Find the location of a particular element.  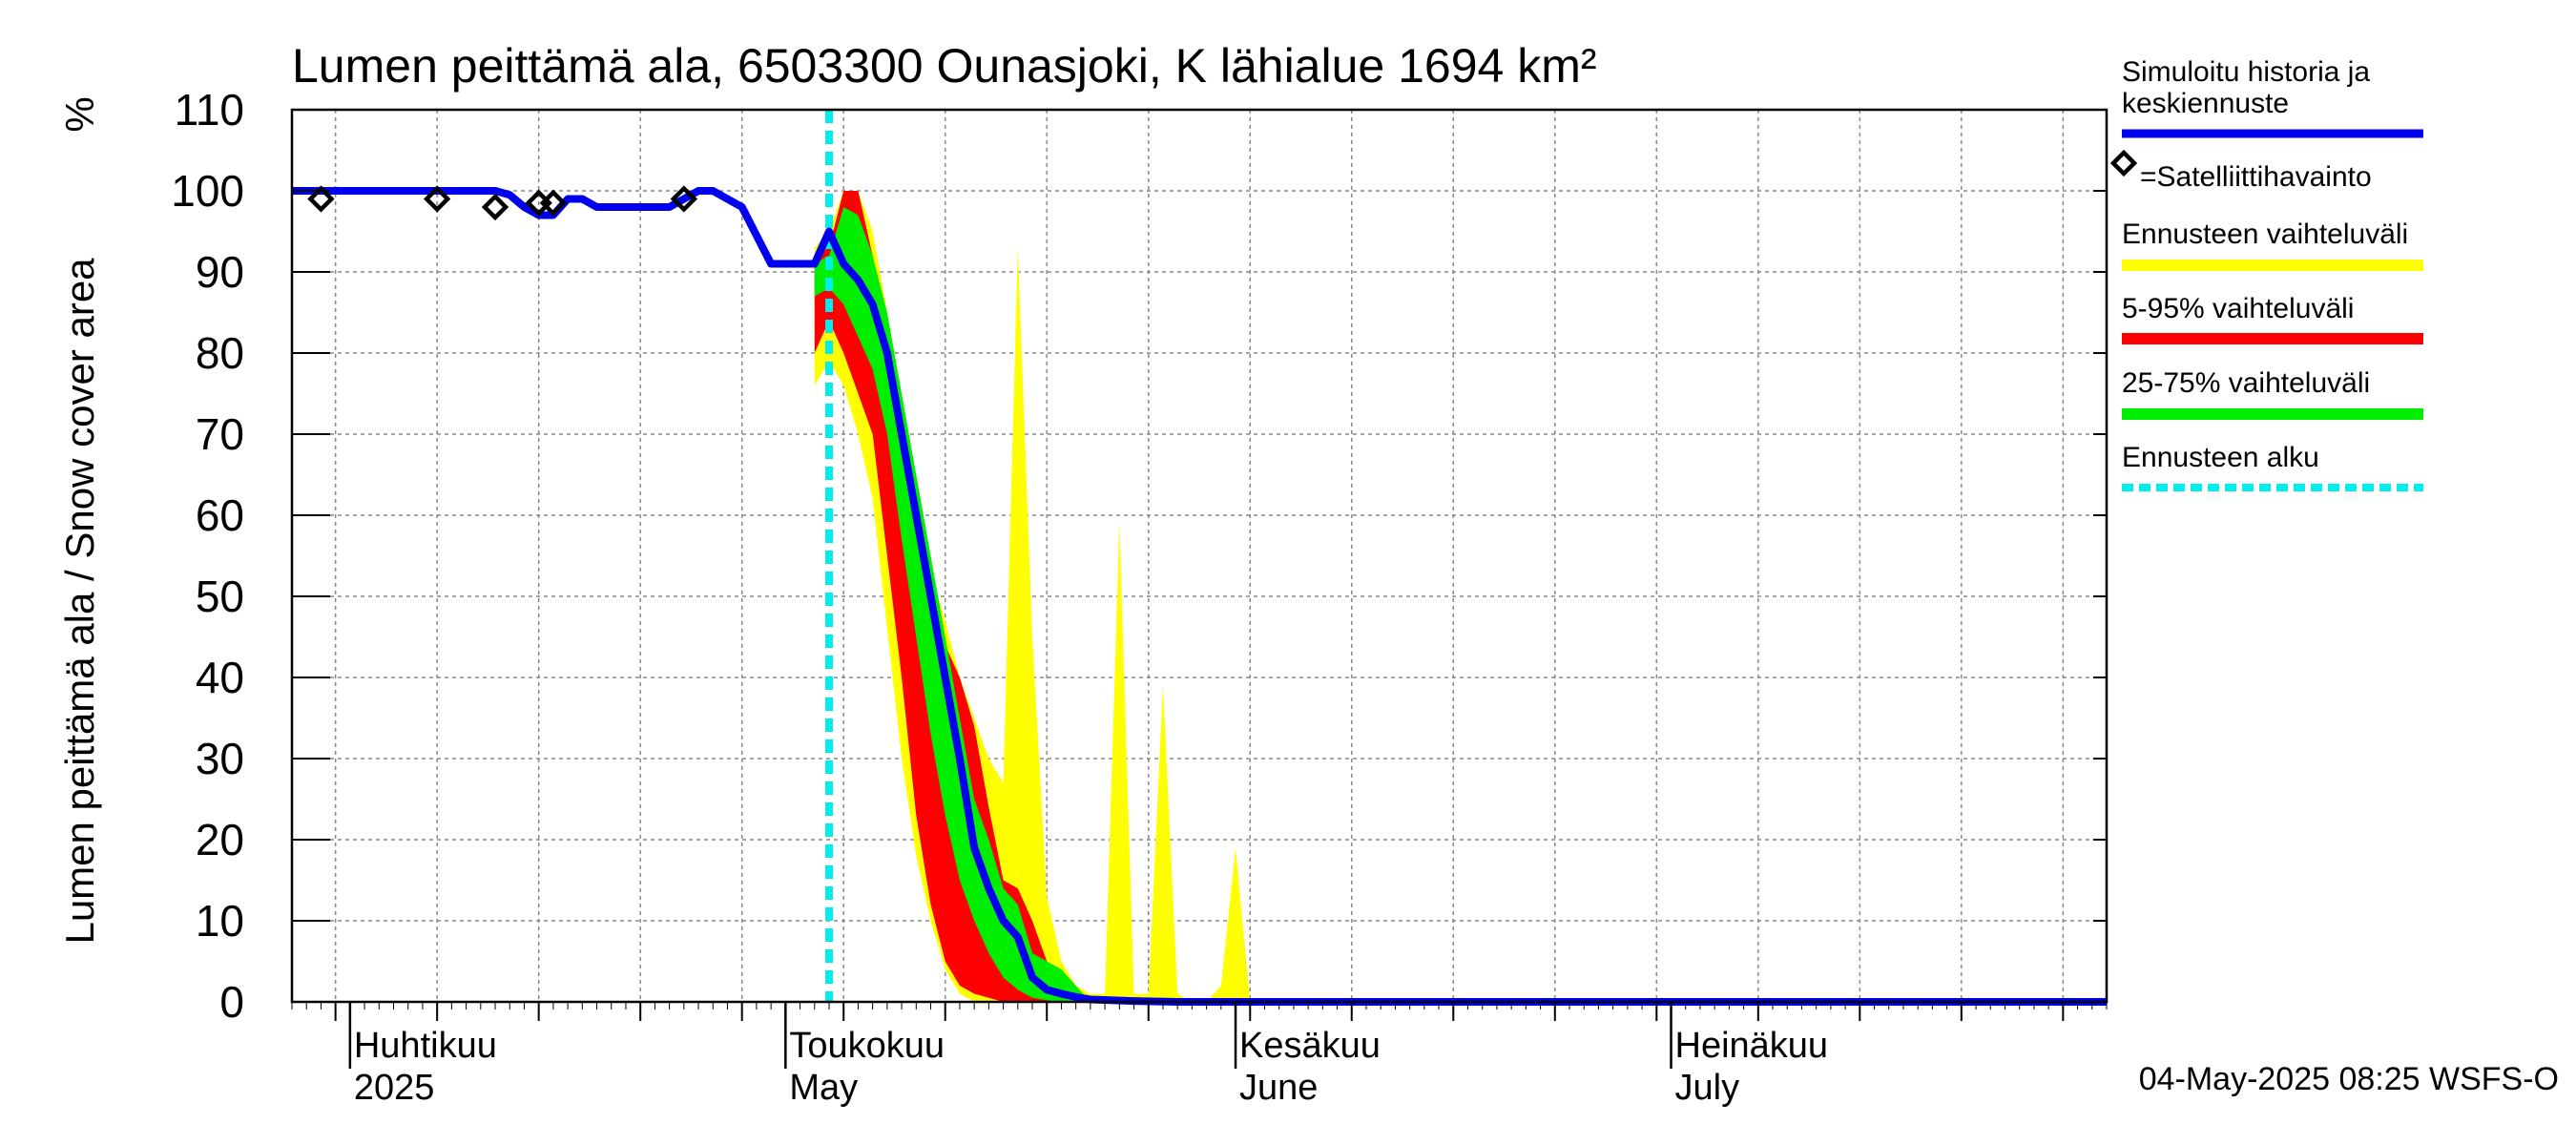

y-tick-label: 20 is located at coordinates (220, 840).